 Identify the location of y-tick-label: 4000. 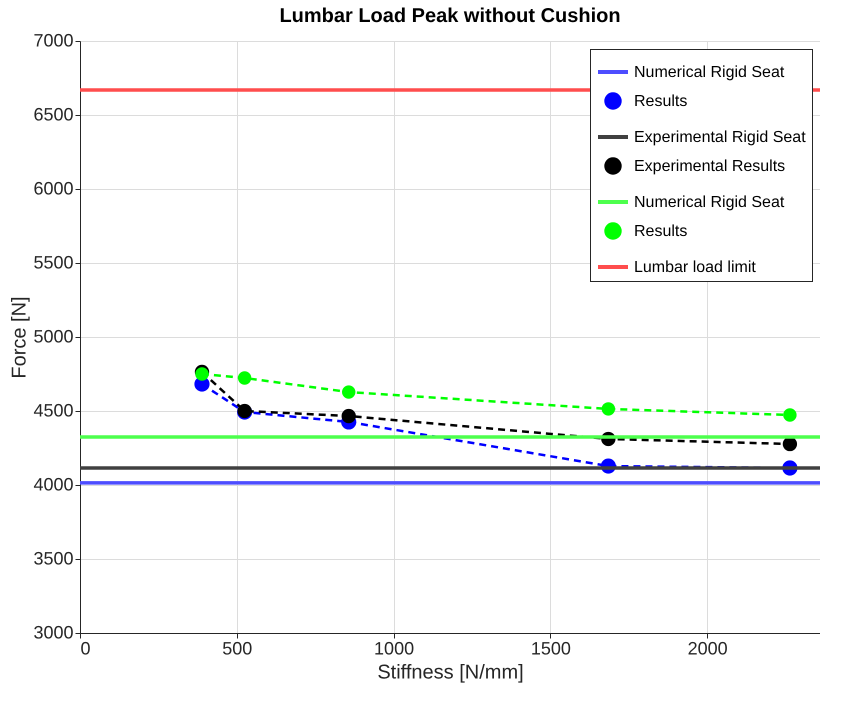
(53, 484).